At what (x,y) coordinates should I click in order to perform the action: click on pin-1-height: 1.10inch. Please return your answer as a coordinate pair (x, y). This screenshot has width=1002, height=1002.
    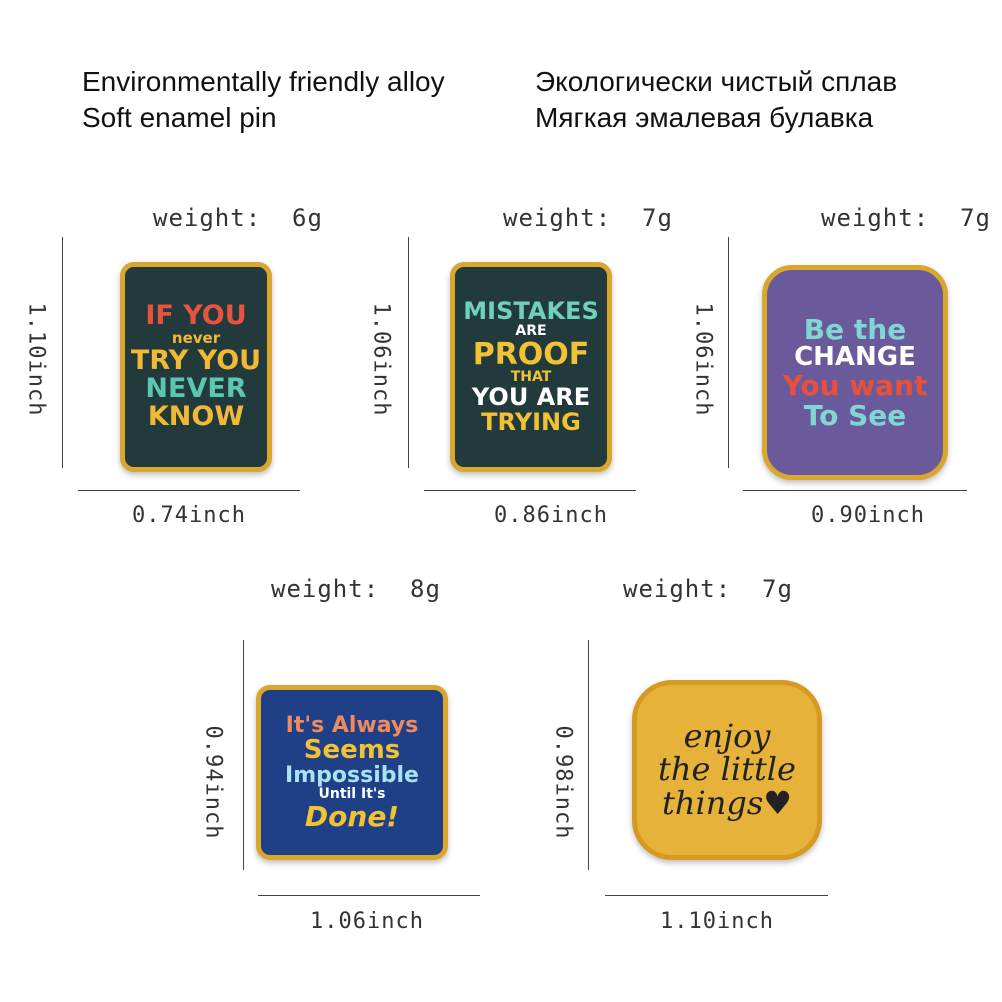
    Looking at the image, I should click on (36, 359).